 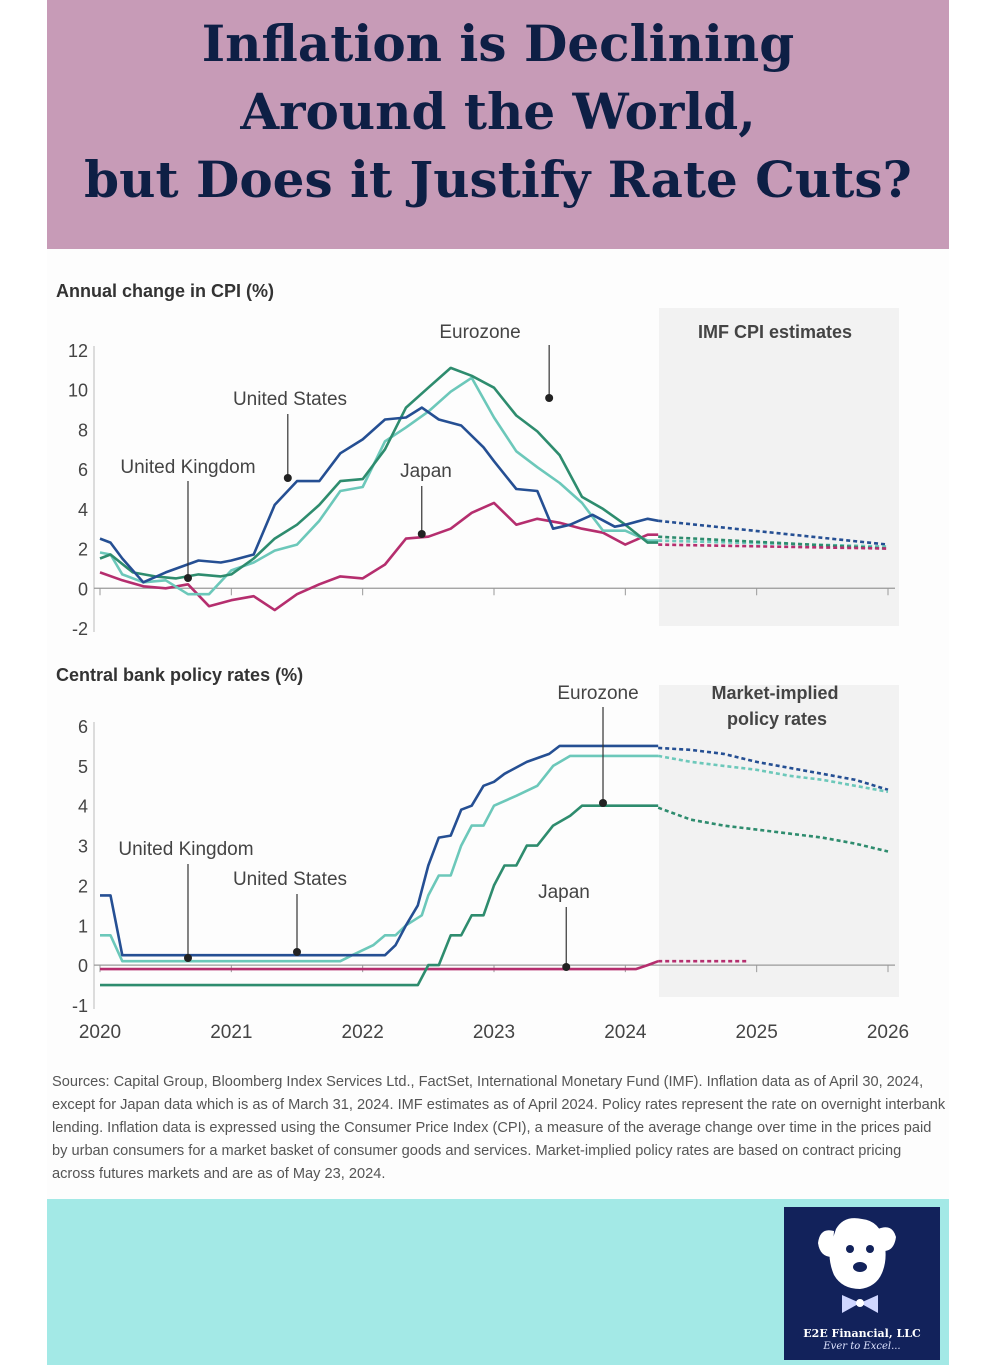 I want to click on title-line-2: Around the World,, so click(x=498, y=111).